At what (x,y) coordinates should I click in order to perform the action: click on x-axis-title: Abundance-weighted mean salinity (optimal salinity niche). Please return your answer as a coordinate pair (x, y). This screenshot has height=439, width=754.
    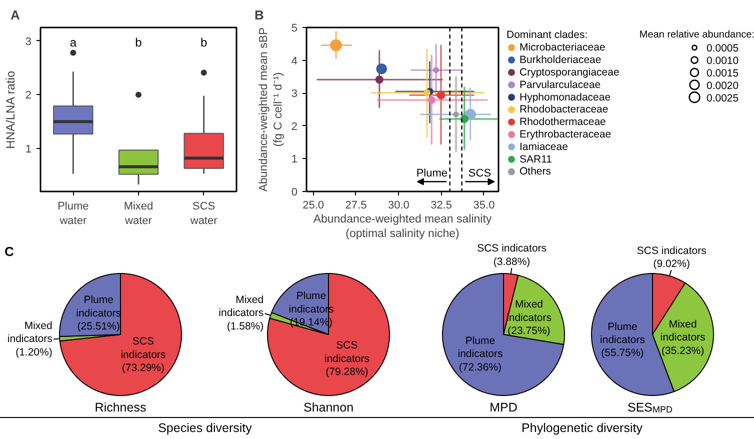
    Looking at the image, I should click on (402, 227).